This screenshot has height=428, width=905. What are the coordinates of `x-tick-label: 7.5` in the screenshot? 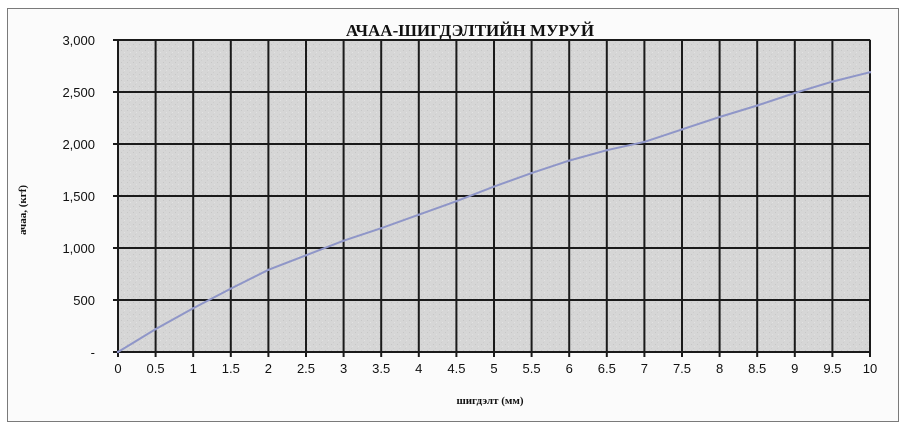 It's located at (682, 368).